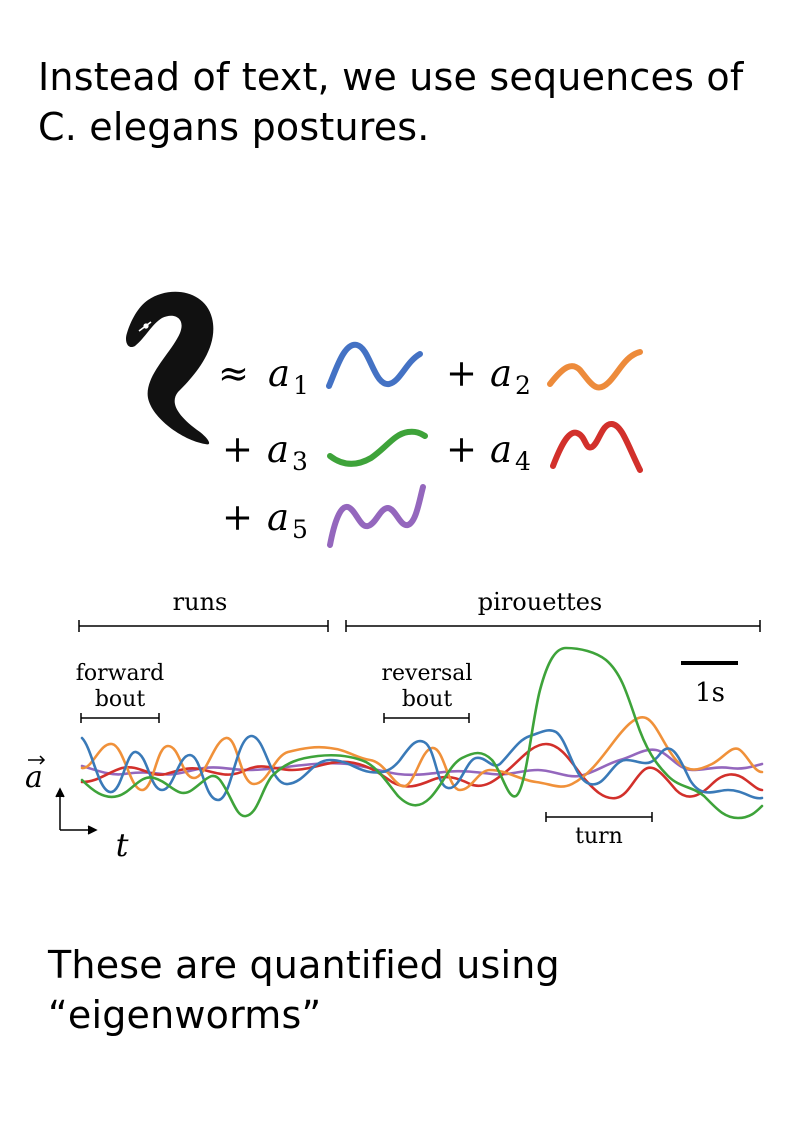 The image size is (795, 1123). I want to click on eigenworm-5-shape, so click(376, 516).